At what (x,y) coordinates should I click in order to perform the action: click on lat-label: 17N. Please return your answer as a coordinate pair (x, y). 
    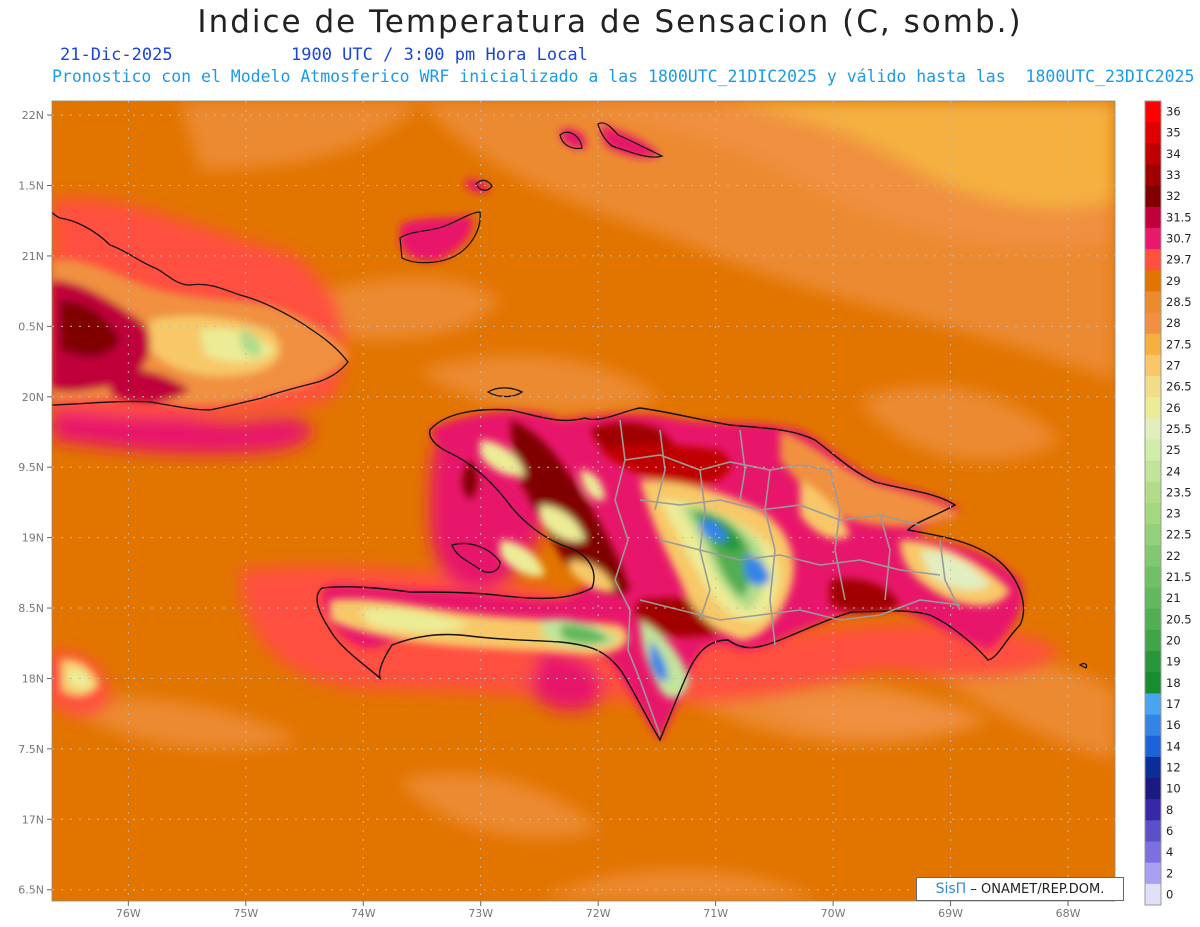
    Looking at the image, I should click on (33, 819).